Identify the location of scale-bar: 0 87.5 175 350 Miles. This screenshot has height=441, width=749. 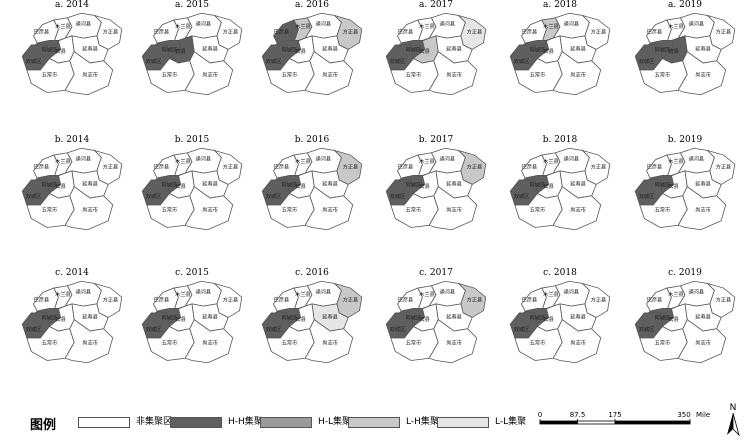
(624, 418).